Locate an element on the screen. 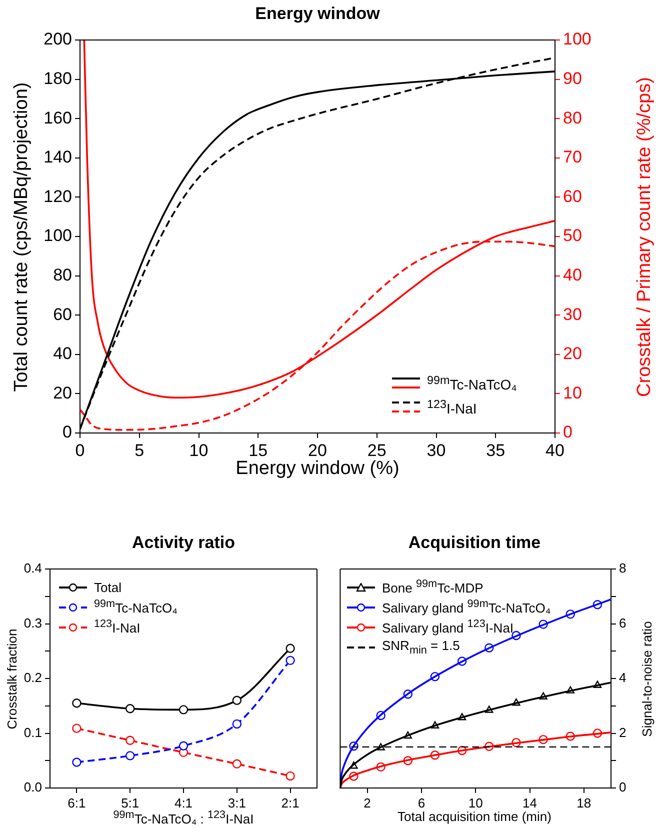  legend-label: Total is located at coordinates (108, 587).